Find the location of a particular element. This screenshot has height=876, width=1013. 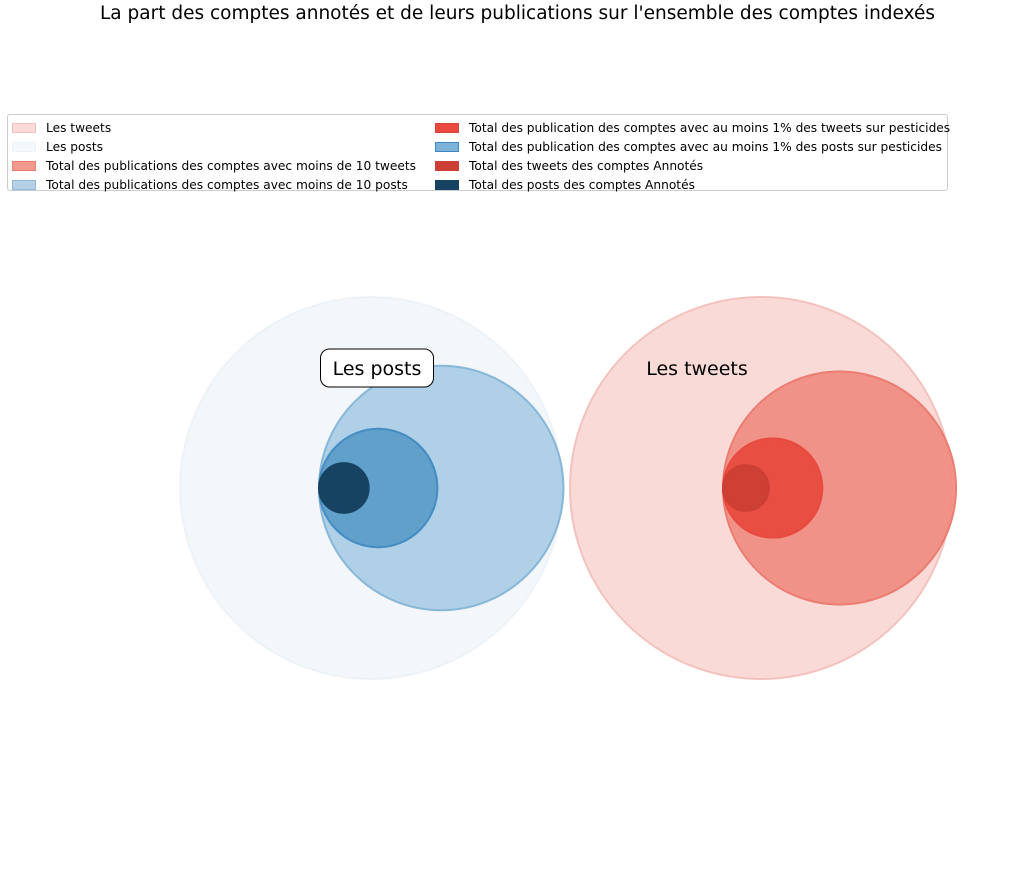

legend-item: Les posts is located at coordinates (214, 146).